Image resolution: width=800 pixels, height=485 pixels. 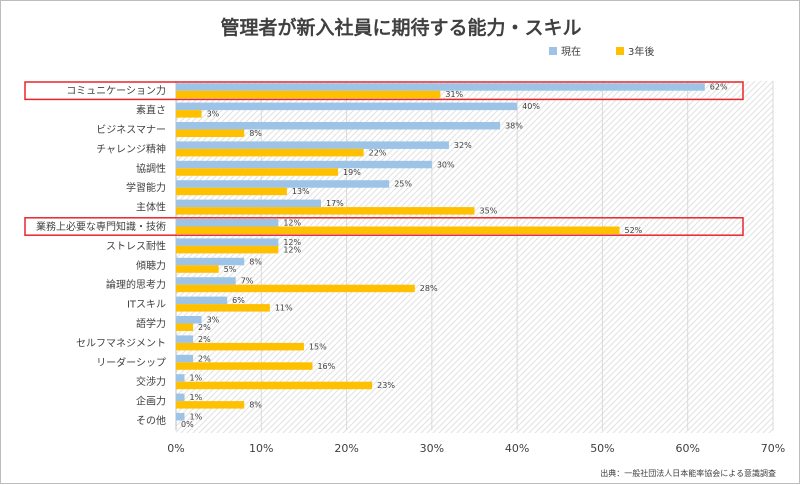 I want to click on category-label: 主体性, so click(x=151, y=207).